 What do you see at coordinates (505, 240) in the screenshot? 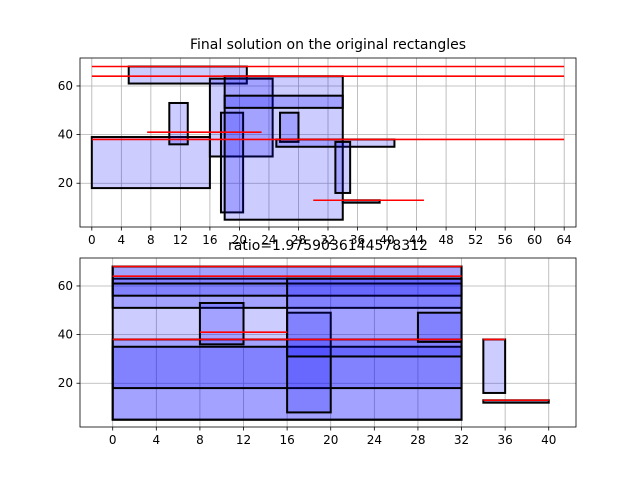
I see `x-tick-label: 56` at bounding box center [505, 240].